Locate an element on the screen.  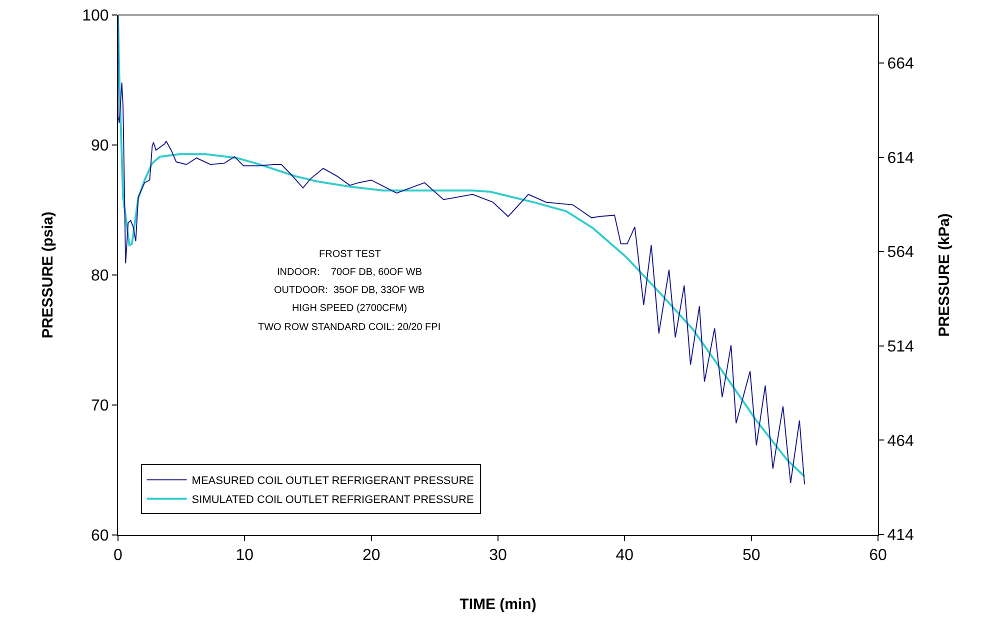
x-tick-label: 60 is located at coordinates (878, 555).